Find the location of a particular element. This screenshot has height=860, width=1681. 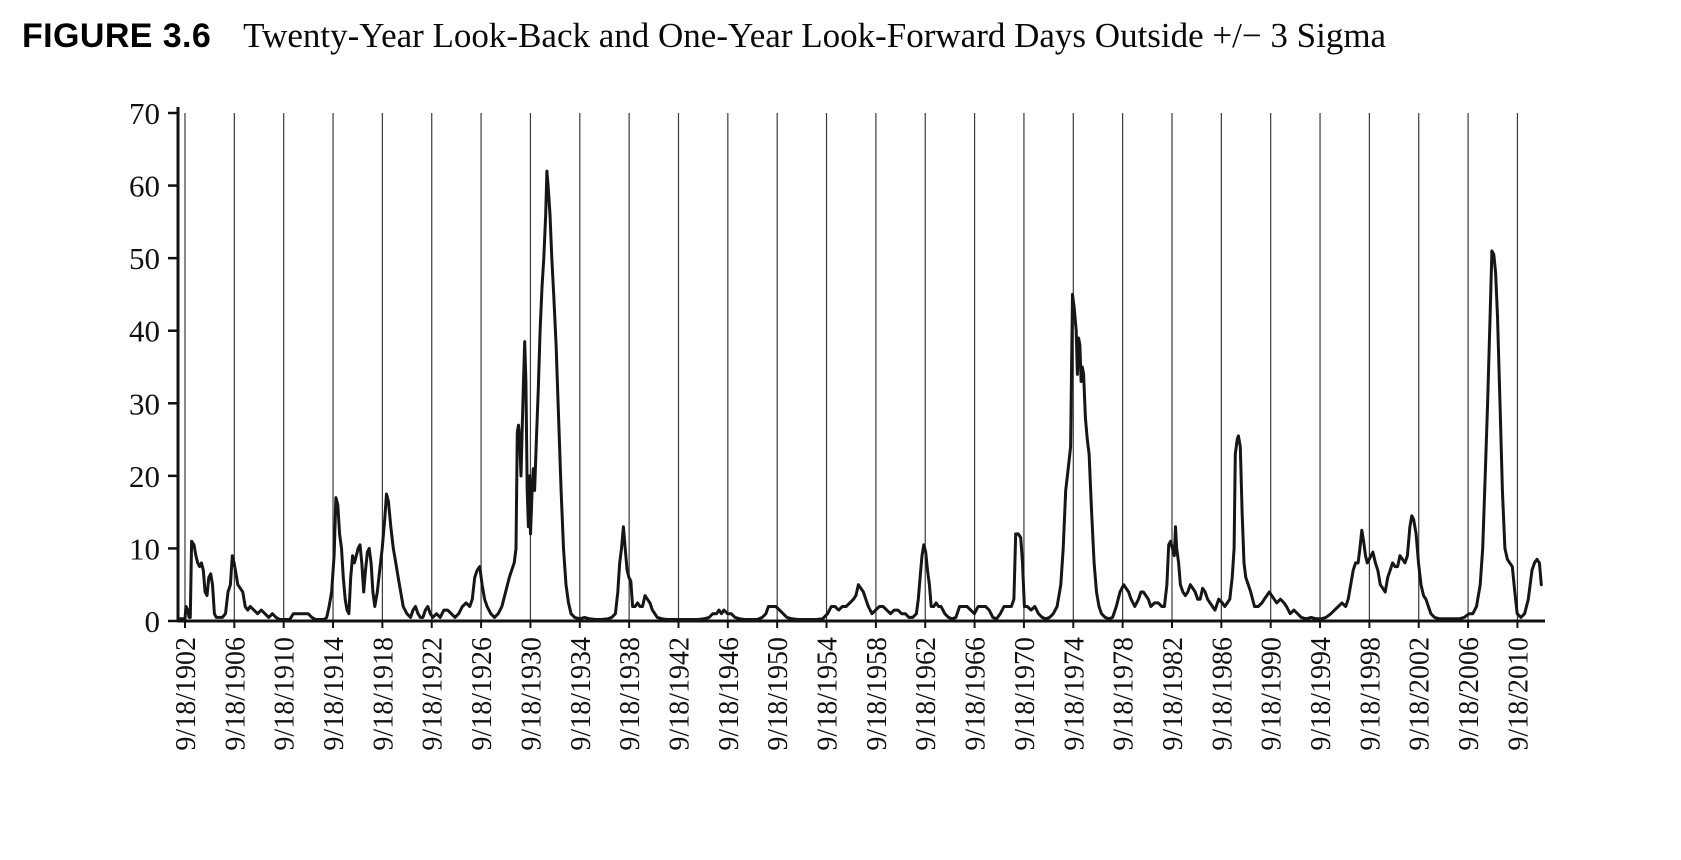

x-tick-label: 9/18/1914 is located at coordinates (334, 694).